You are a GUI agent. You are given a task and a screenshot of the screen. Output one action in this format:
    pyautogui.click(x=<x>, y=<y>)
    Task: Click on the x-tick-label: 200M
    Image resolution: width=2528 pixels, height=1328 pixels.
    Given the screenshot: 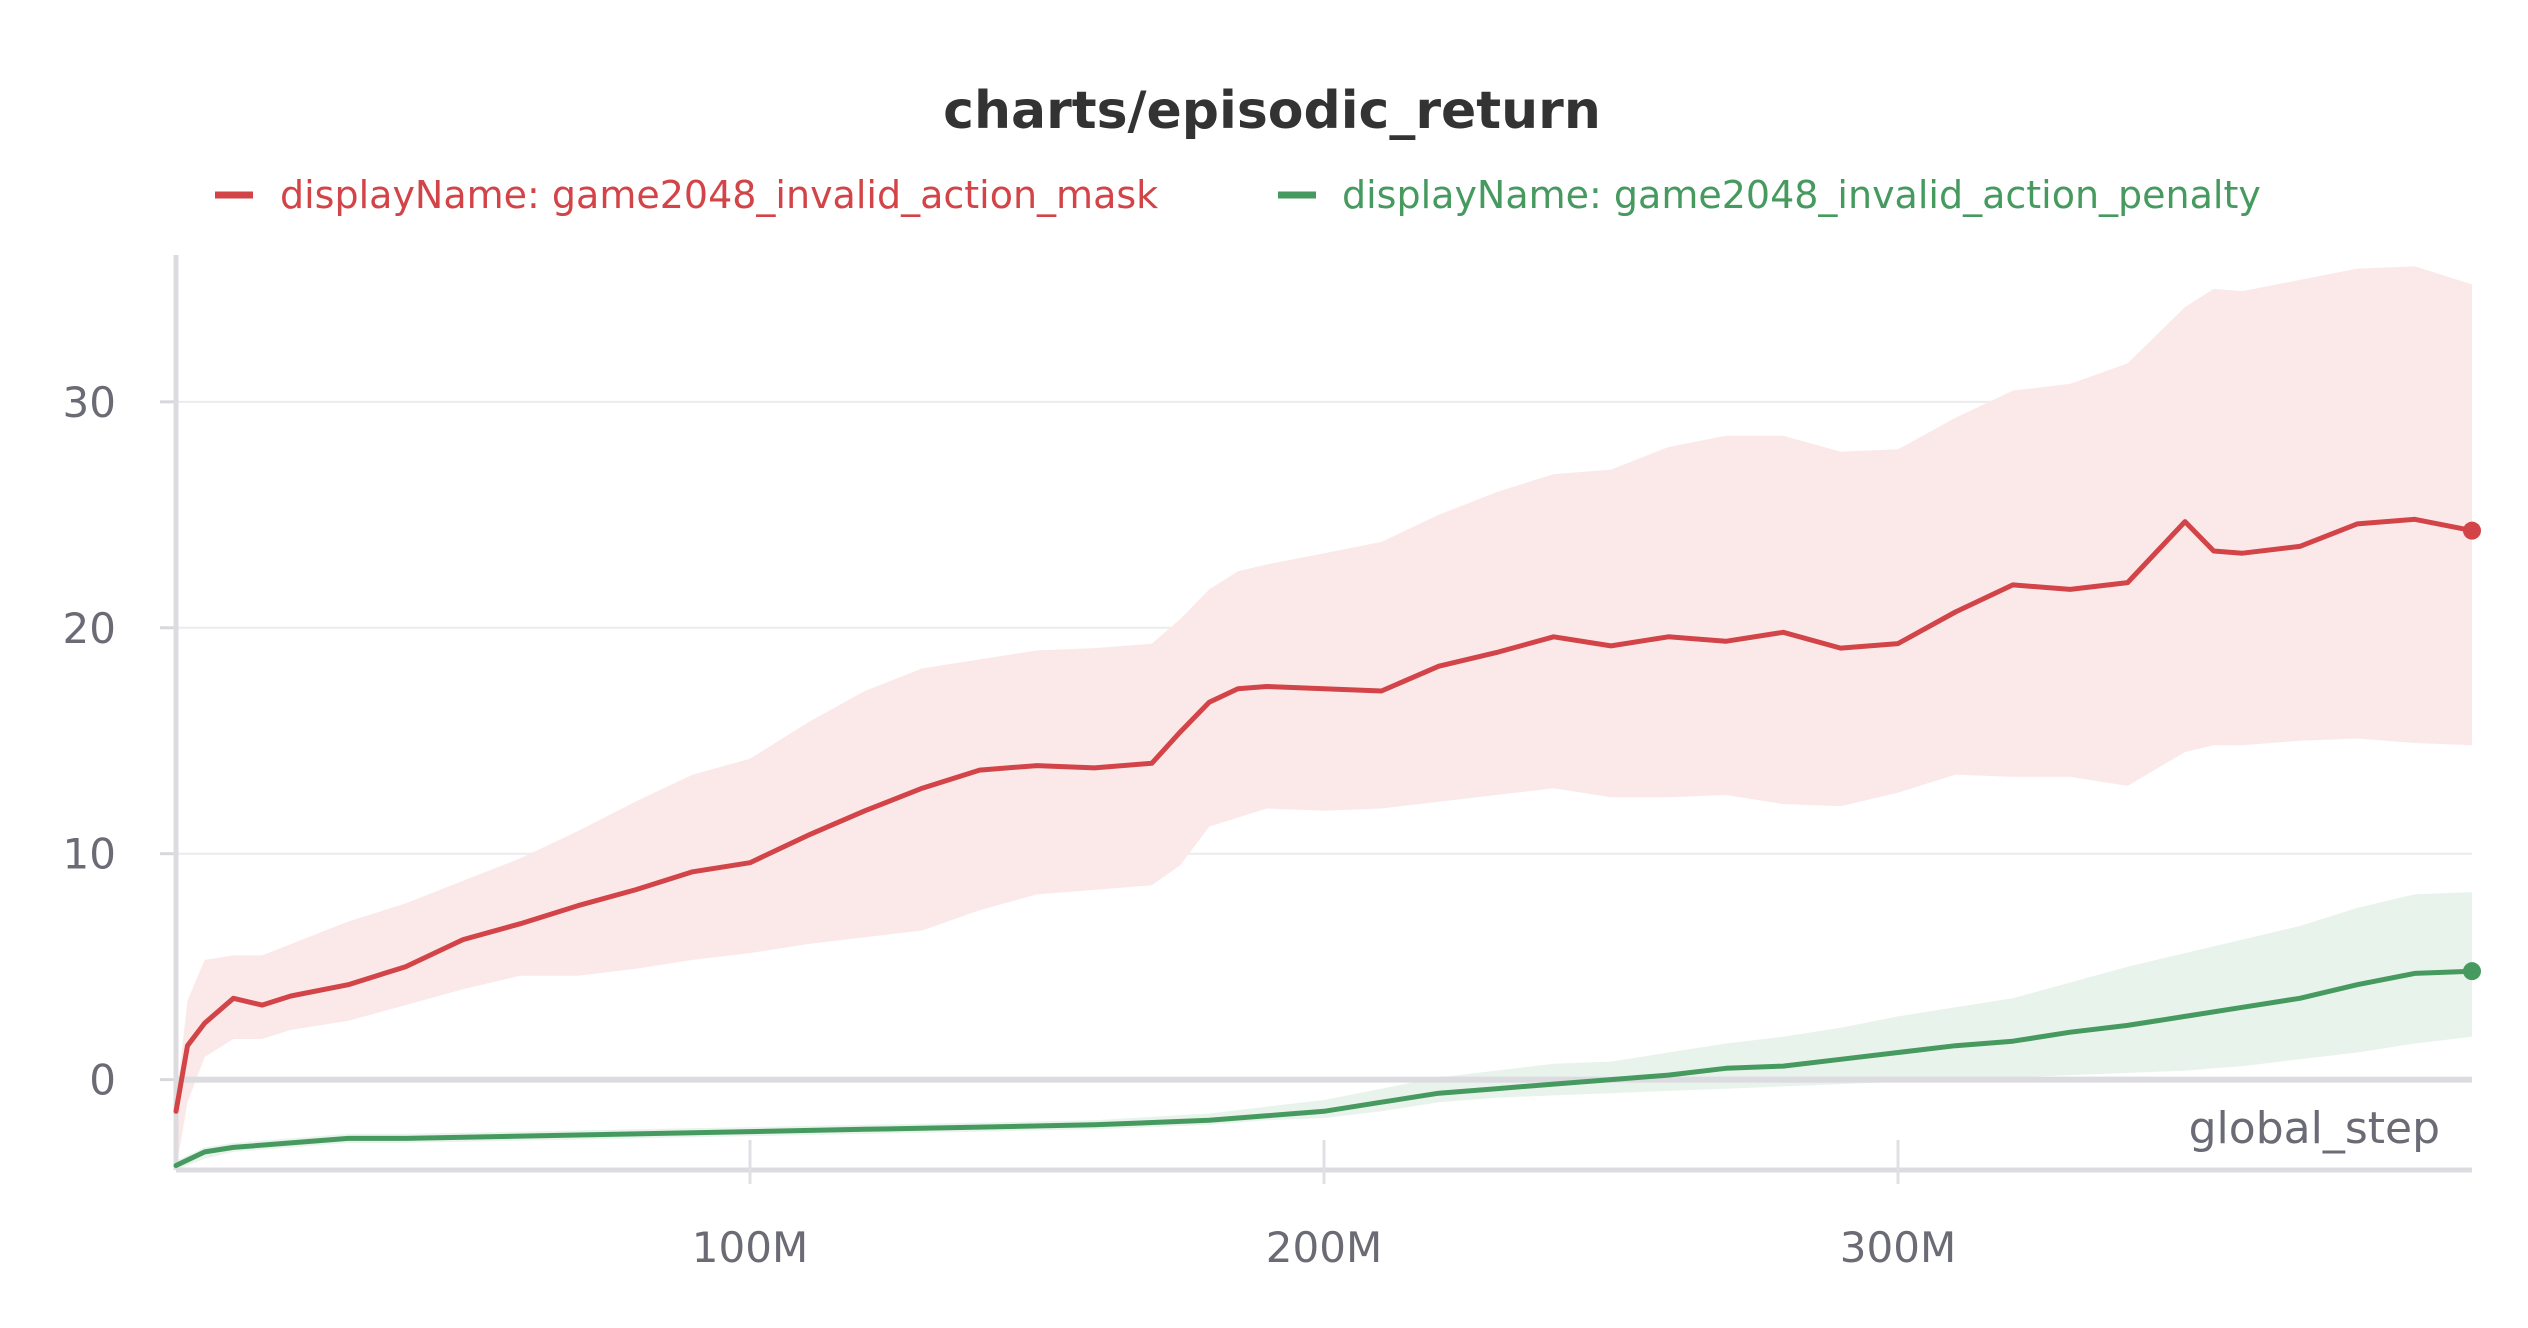 What is the action you would take?
    pyautogui.click(x=1324, y=1247)
    